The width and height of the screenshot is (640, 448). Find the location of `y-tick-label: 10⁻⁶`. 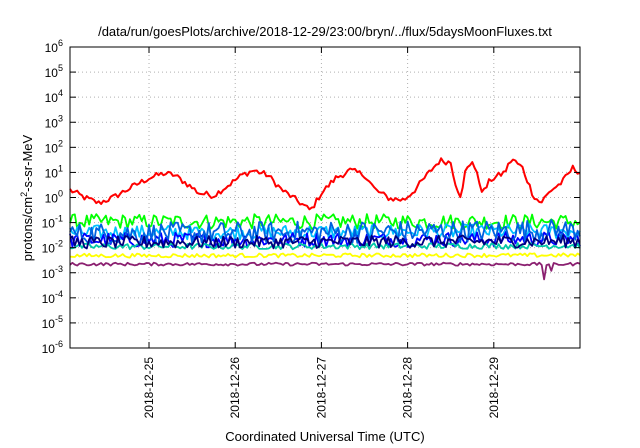

y-tick-label: 10⁻⁶ is located at coordinates (52, 347).